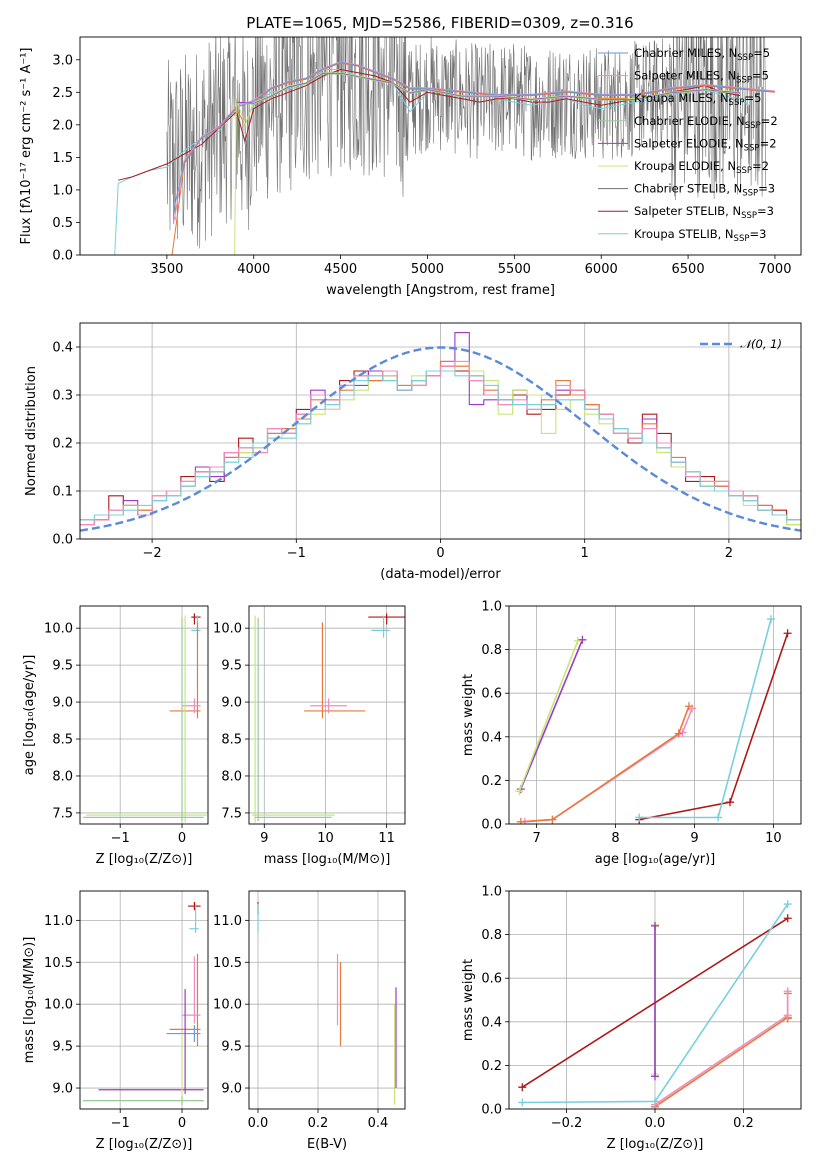 Image resolution: width=819 pixels, height=1170 pixels. What do you see at coordinates (491, 935) in the screenshot?
I see `y-tick-label: 0.8` at bounding box center [491, 935].